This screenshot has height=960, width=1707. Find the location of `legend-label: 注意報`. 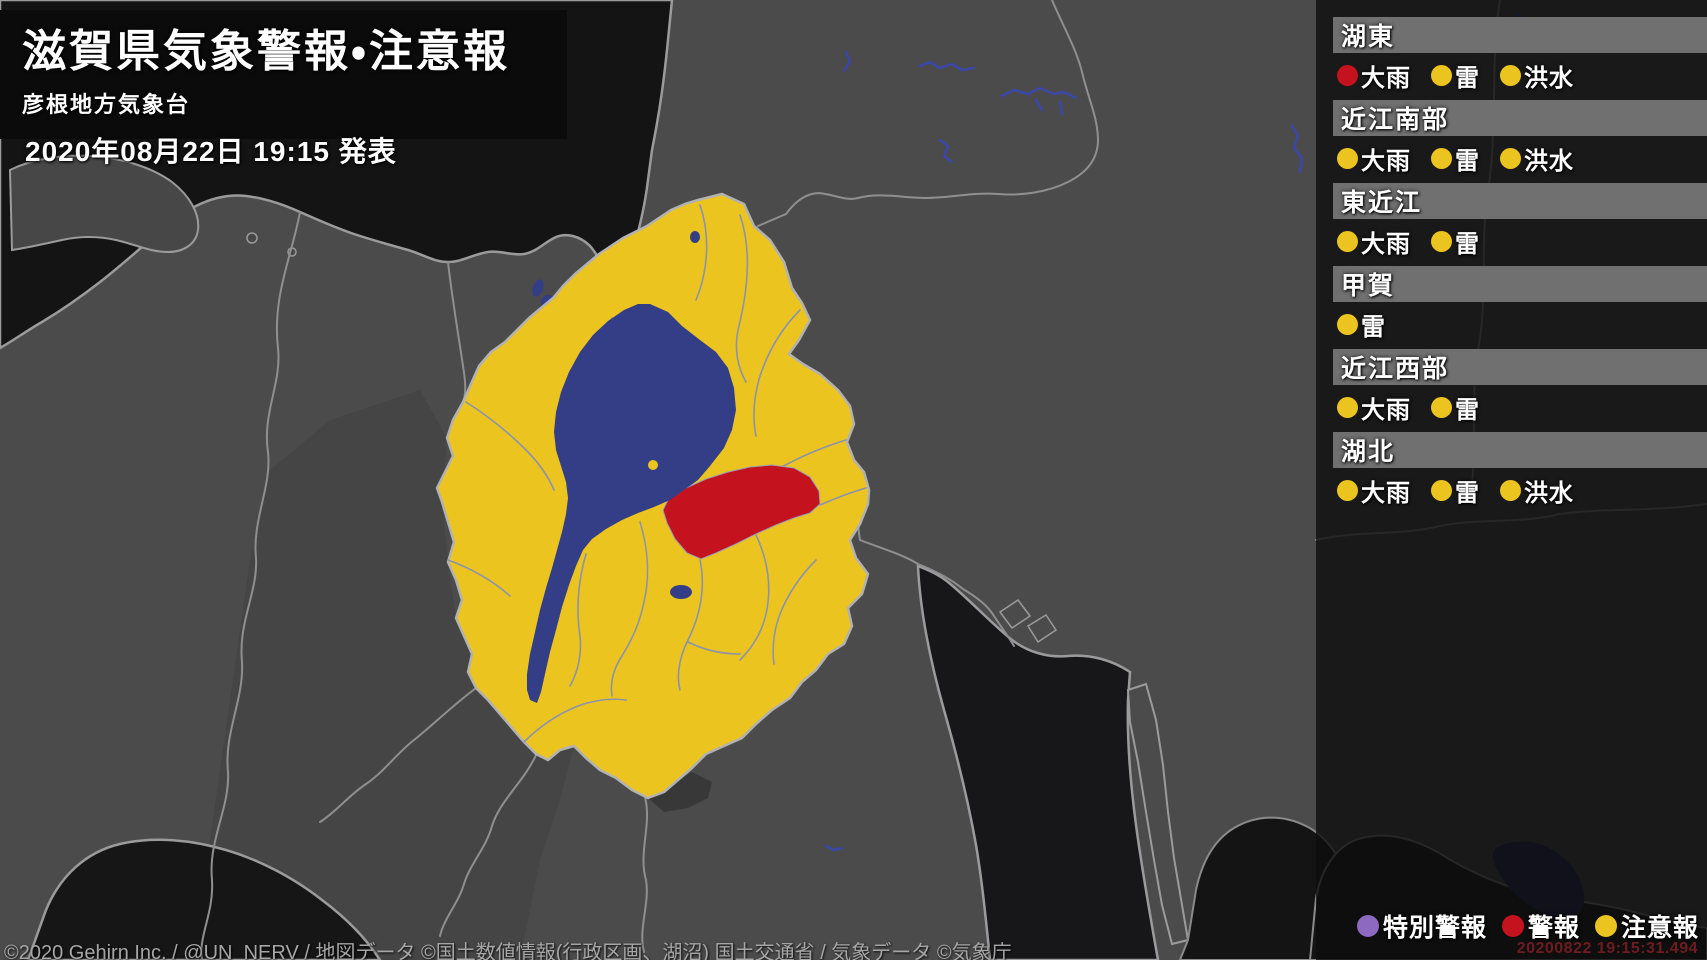

legend-label: 注意報 is located at coordinates (1659, 928).